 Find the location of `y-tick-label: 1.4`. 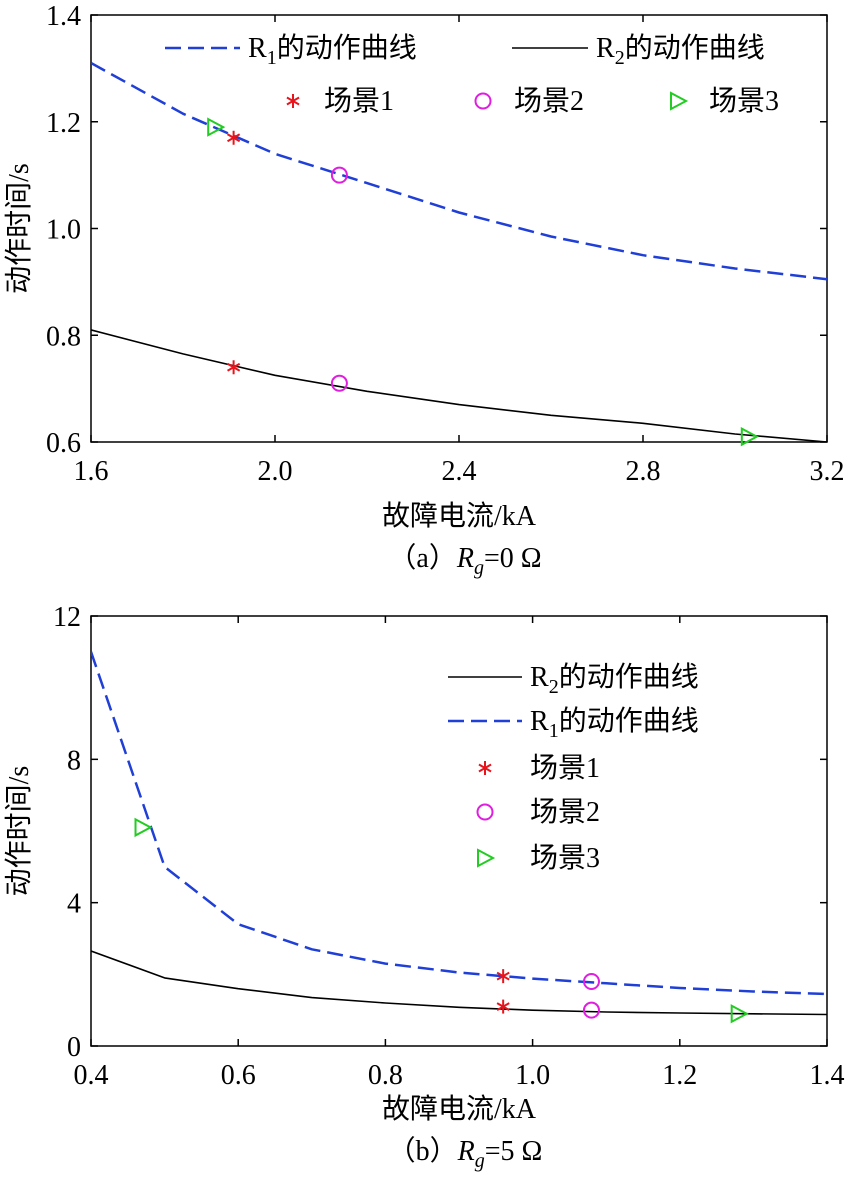

y-tick-label: 1.4 is located at coordinates (63, 16).